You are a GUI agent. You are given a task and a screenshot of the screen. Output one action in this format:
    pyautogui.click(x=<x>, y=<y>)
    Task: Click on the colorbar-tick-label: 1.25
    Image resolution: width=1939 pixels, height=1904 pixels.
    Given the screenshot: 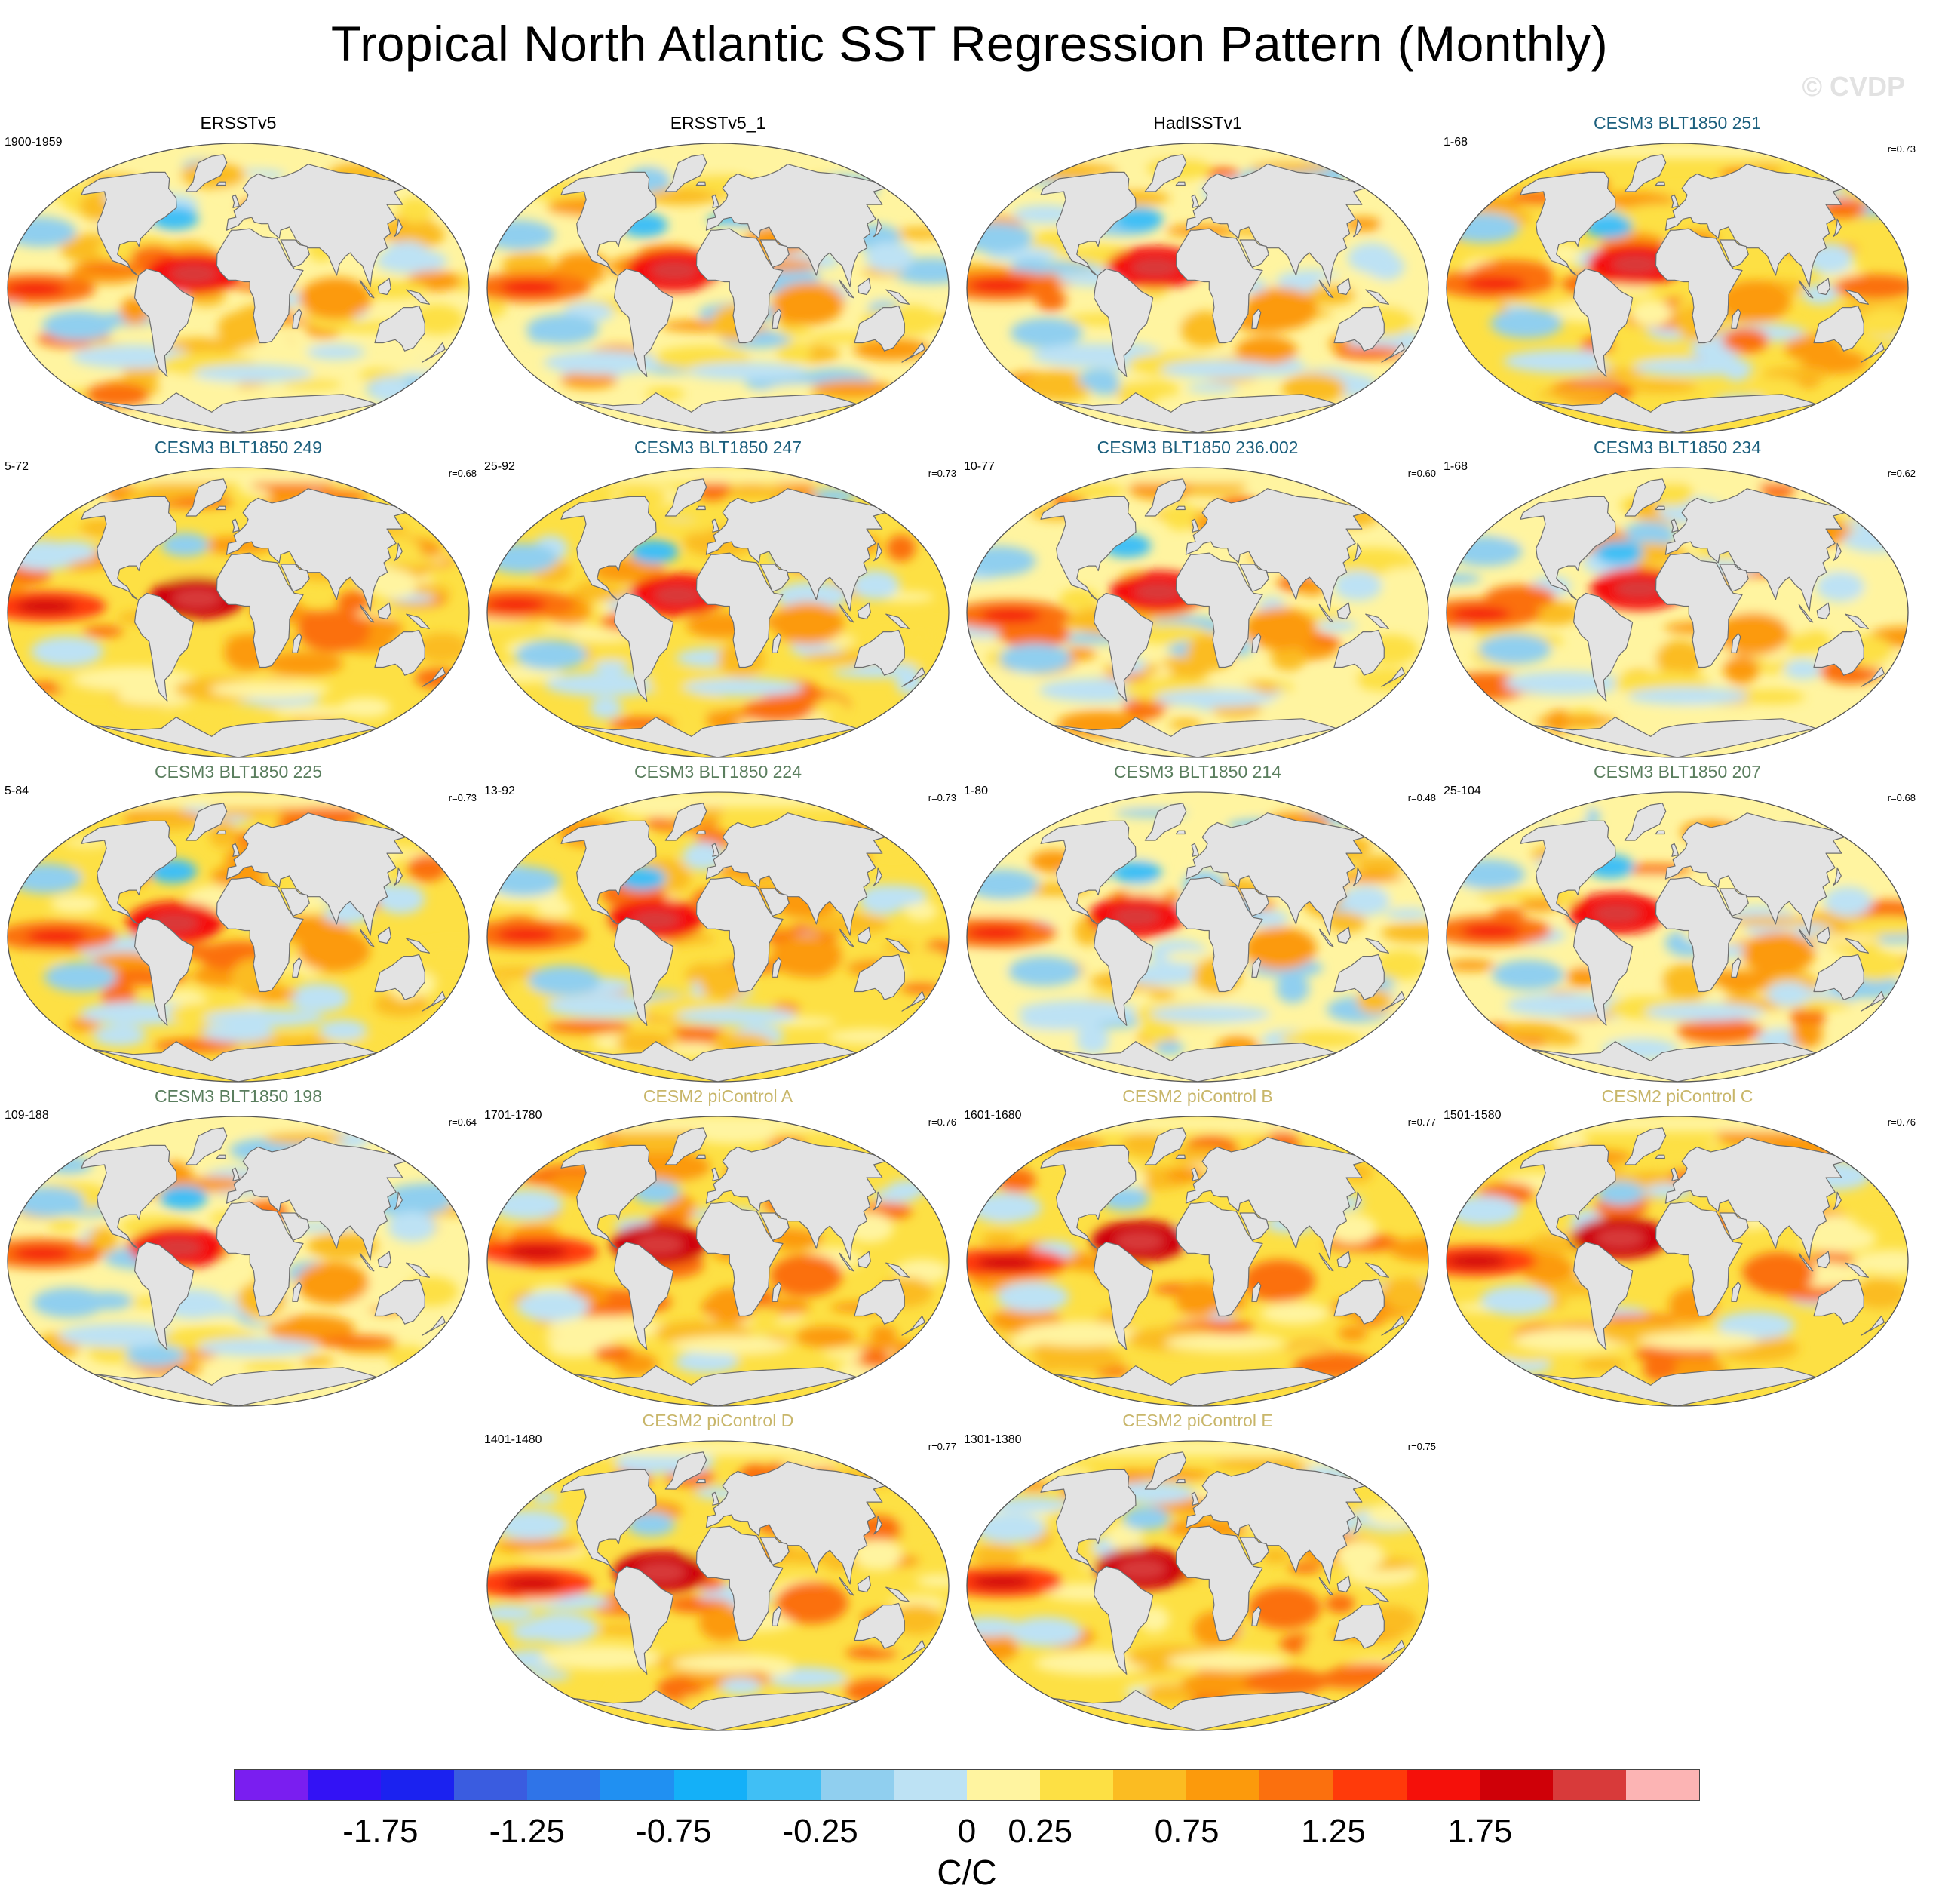 What is the action you would take?
    pyautogui.click(x=1333, y=1831)
    